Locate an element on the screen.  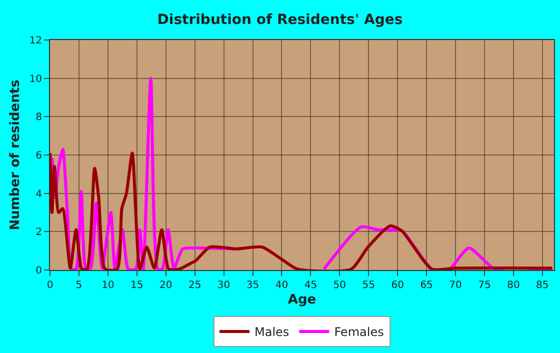
x-tick-label: 75 is located at coordinates (484, 285).